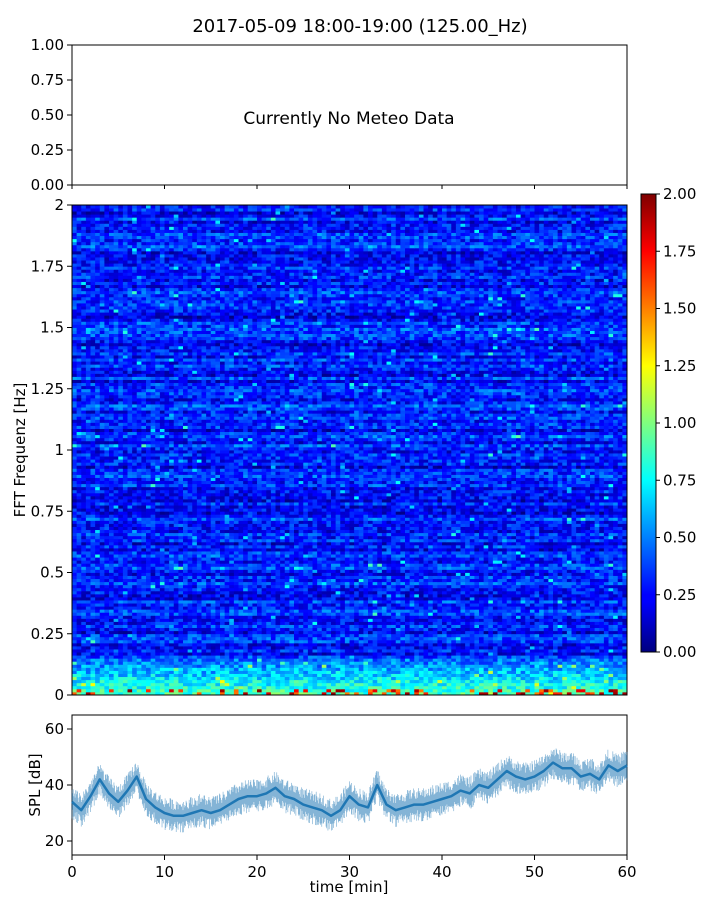 Image resolution: width=720 pixels, height=900 pixels. Describe the element at coordinates (359, 26) in the screenshot. I see `figure-title: 2017-05-09 18:00-19:00 (125.00_Hz)` at that location.